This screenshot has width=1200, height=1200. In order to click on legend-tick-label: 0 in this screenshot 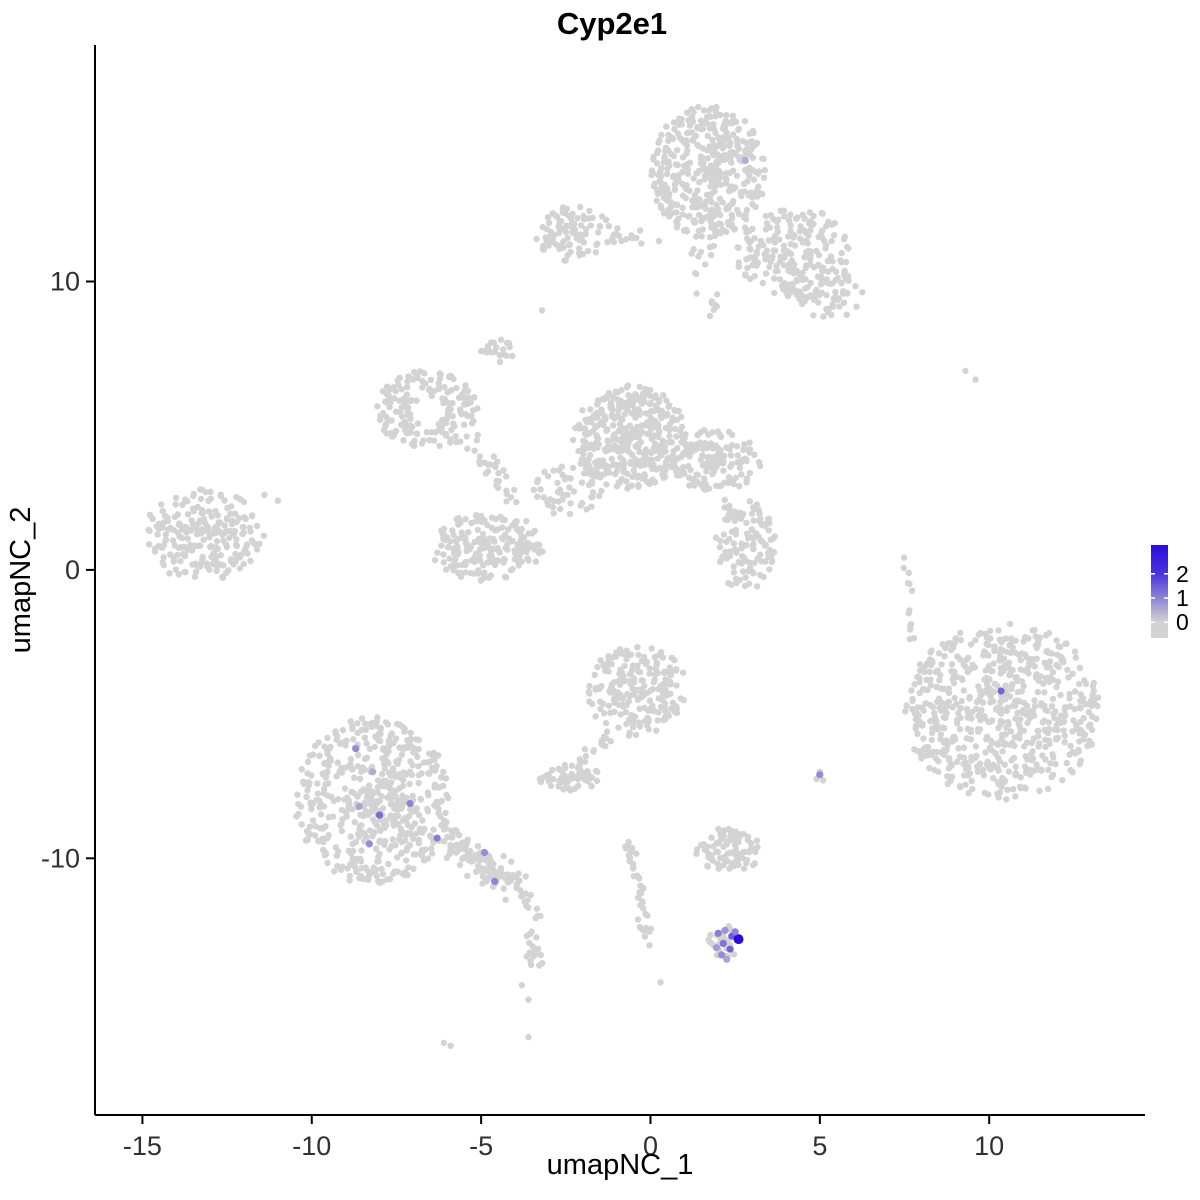, I will do `click(1182, 622)`.